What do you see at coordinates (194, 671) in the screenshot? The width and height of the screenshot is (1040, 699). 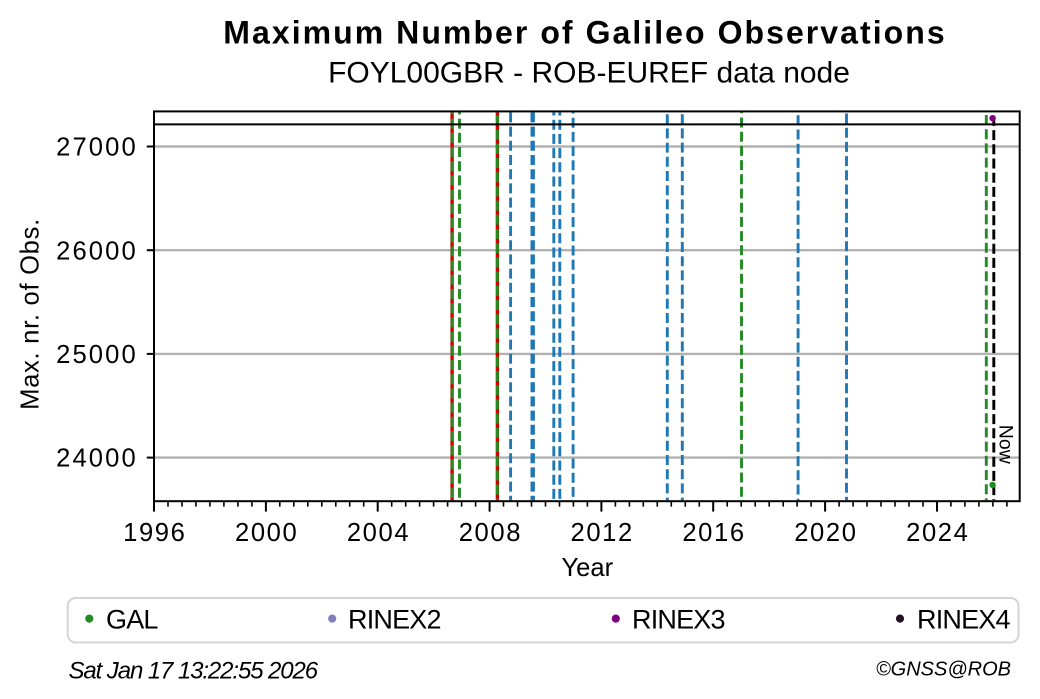 I see `svg-text: Sat Jan 17 13:22:55 2026` at bounding box center [194, 671].